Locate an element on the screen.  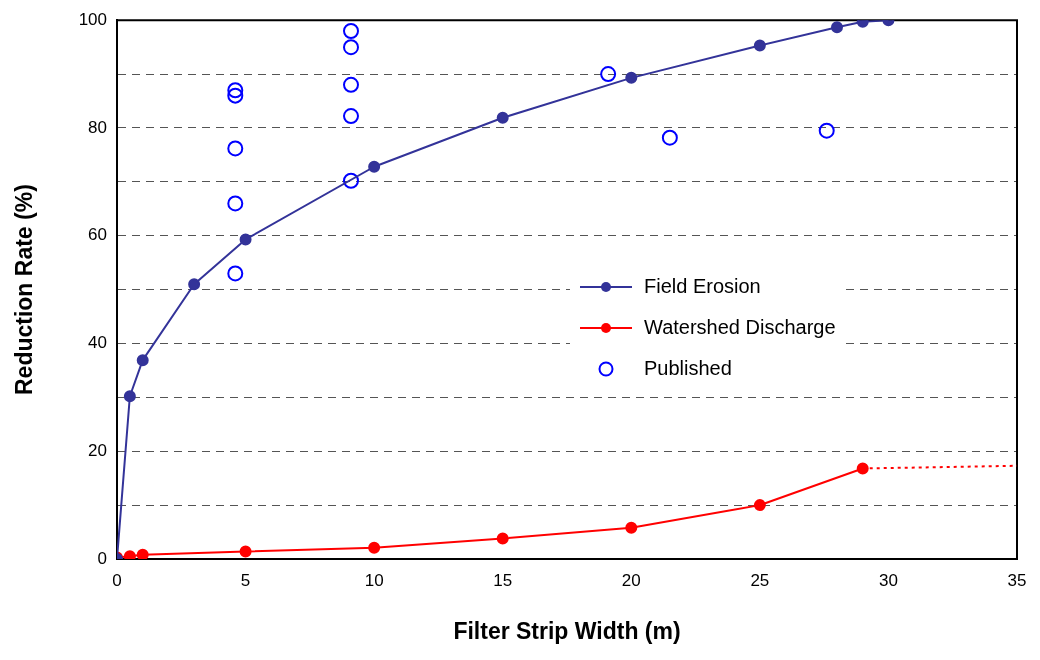
x-tick-label: 10 is located at coordinates (374, 580).